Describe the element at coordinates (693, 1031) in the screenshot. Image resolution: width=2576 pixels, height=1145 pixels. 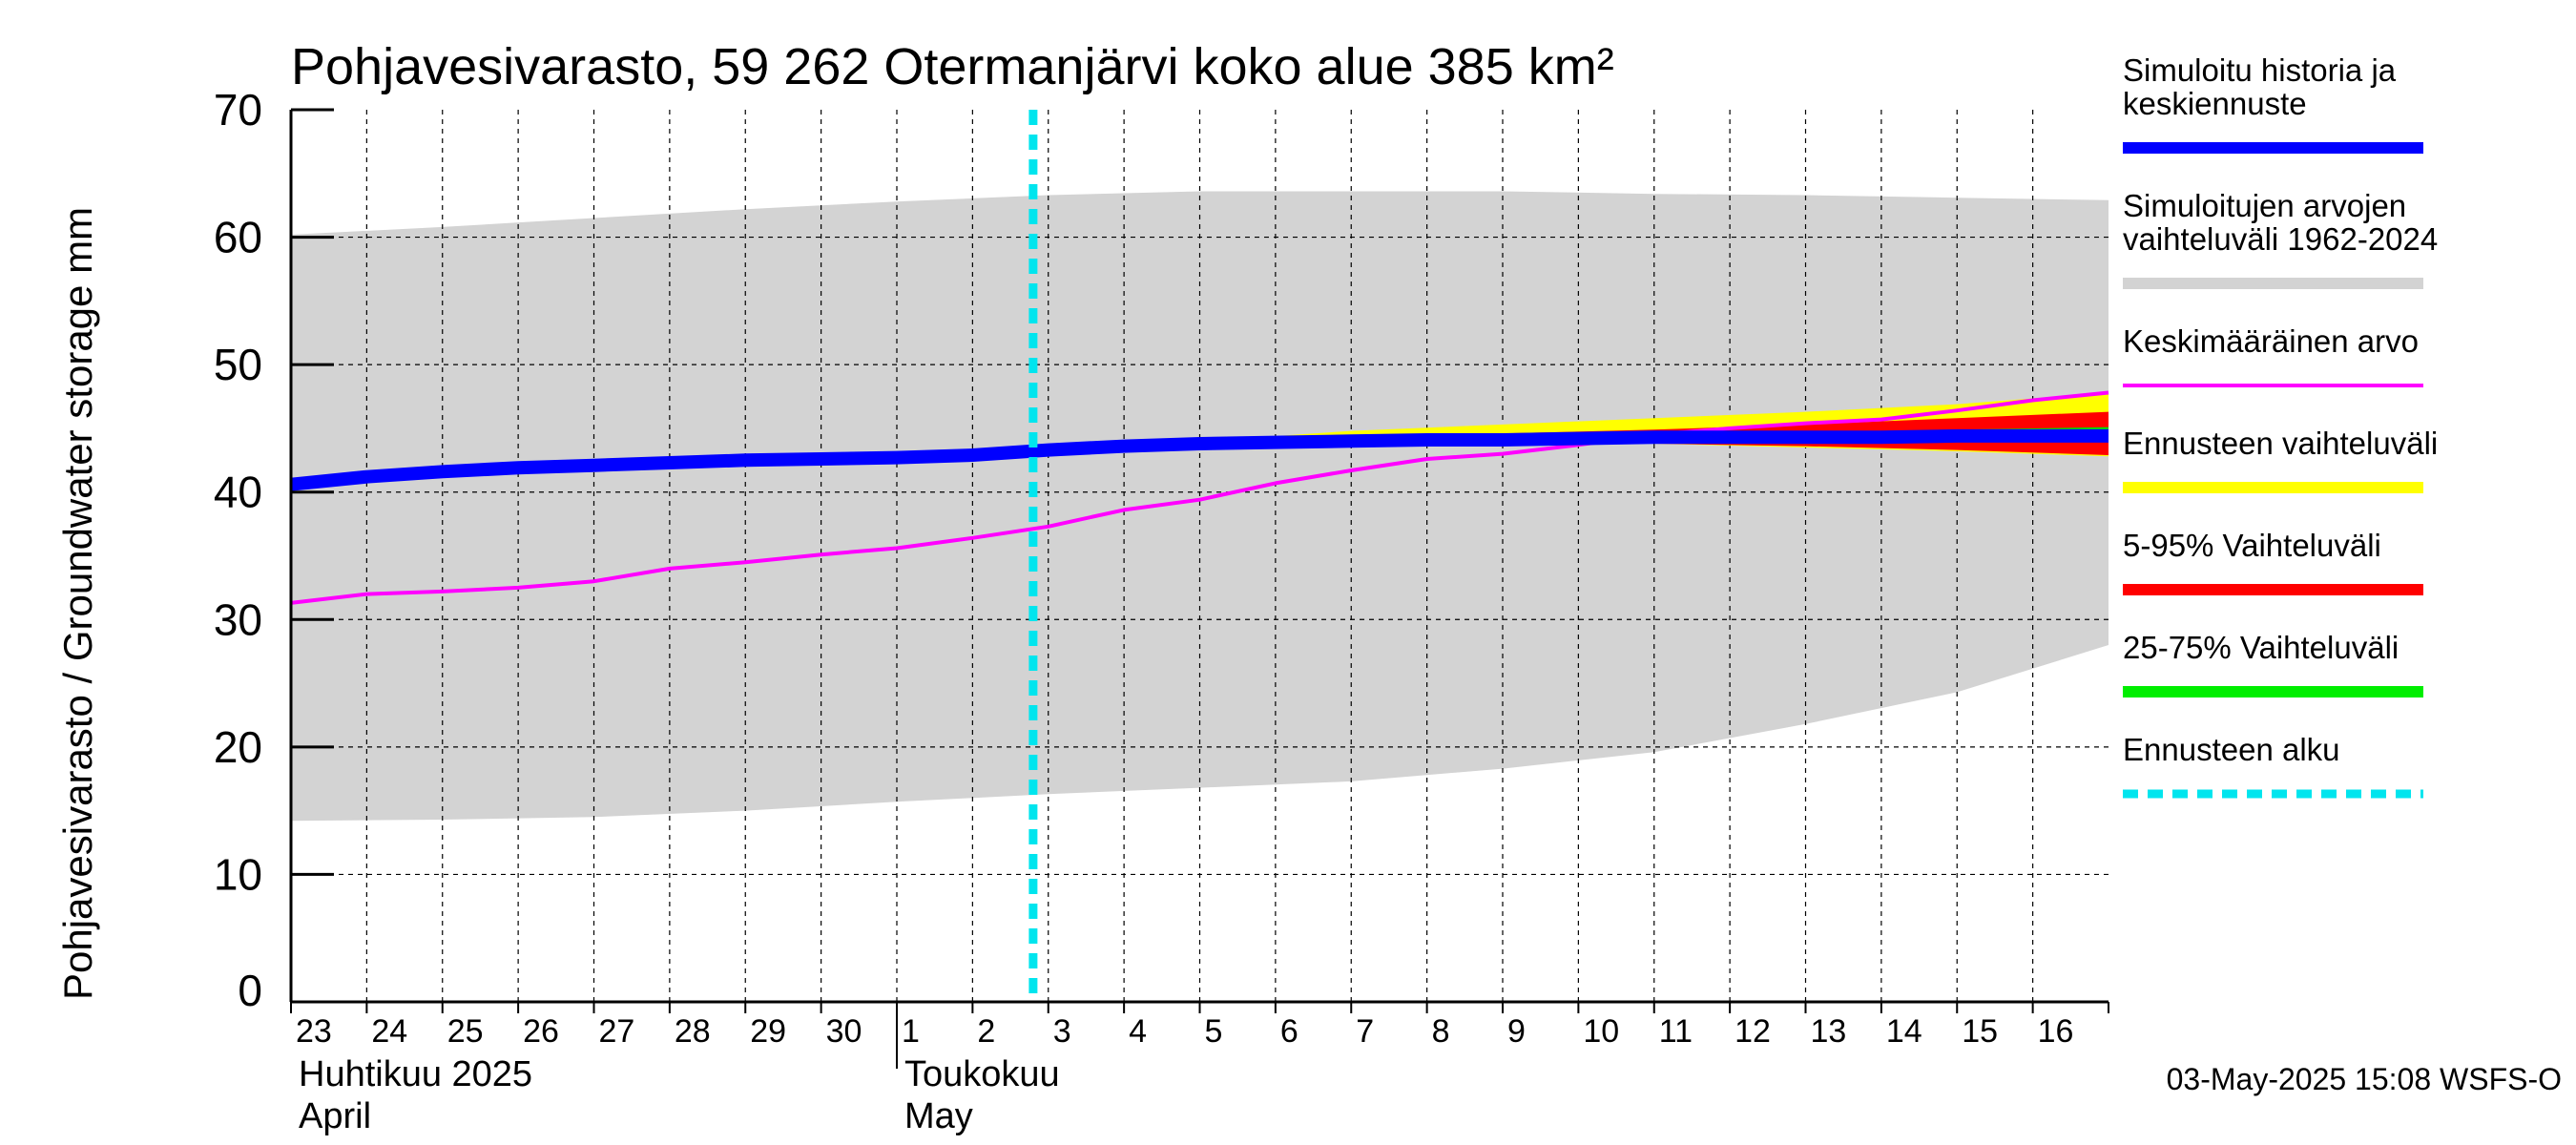
I see `x-tick-label: 28` at that location.